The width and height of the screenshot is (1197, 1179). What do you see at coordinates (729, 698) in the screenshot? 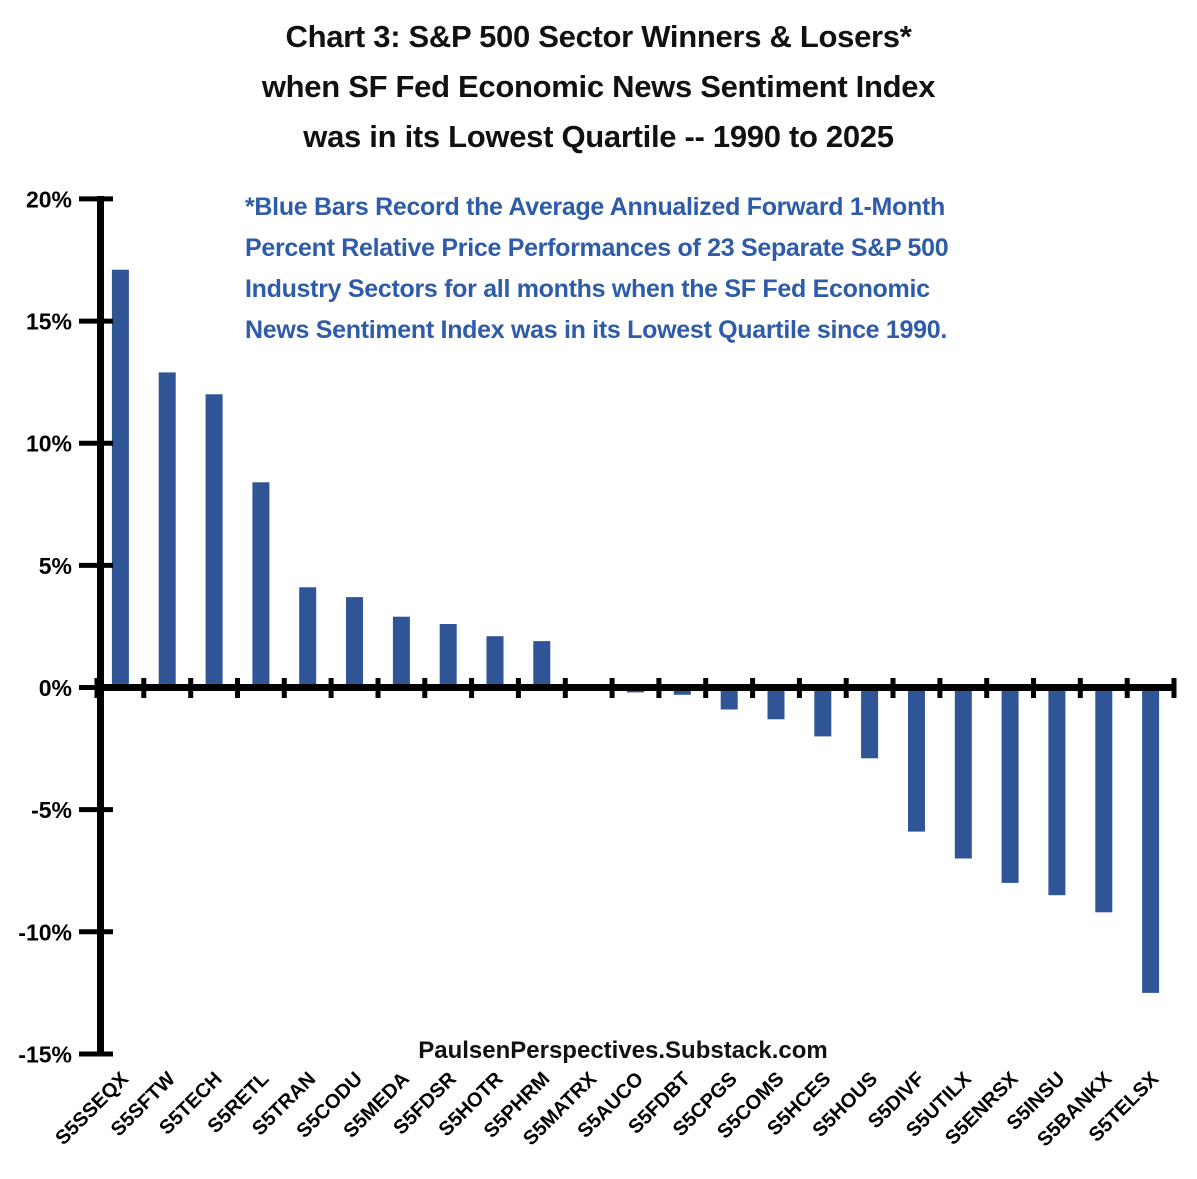
I see `bar-S5CPGS` at bounding box center [729, 698].